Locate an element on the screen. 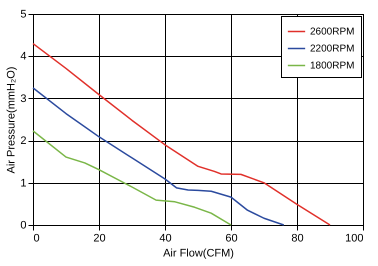 Image resolution: width=378 pixels, height=266 pixels. y-axis-title: Air Pressure(mmH₂O) is located at coordinates (11, 120).